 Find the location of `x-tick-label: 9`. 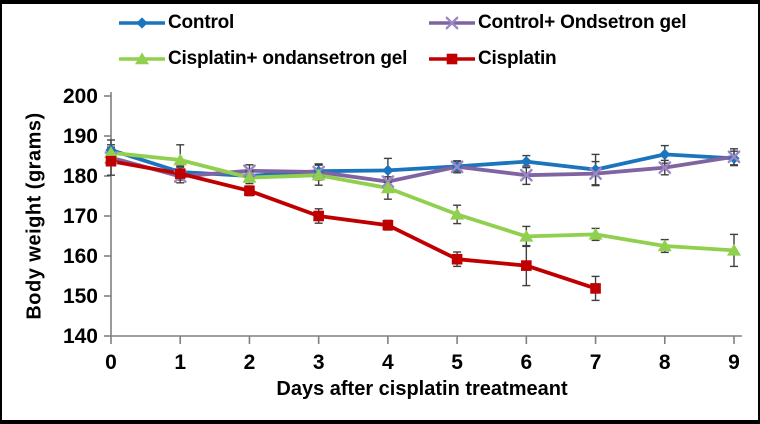

x-tick-label: 9 is located at coordinates (734, 362).